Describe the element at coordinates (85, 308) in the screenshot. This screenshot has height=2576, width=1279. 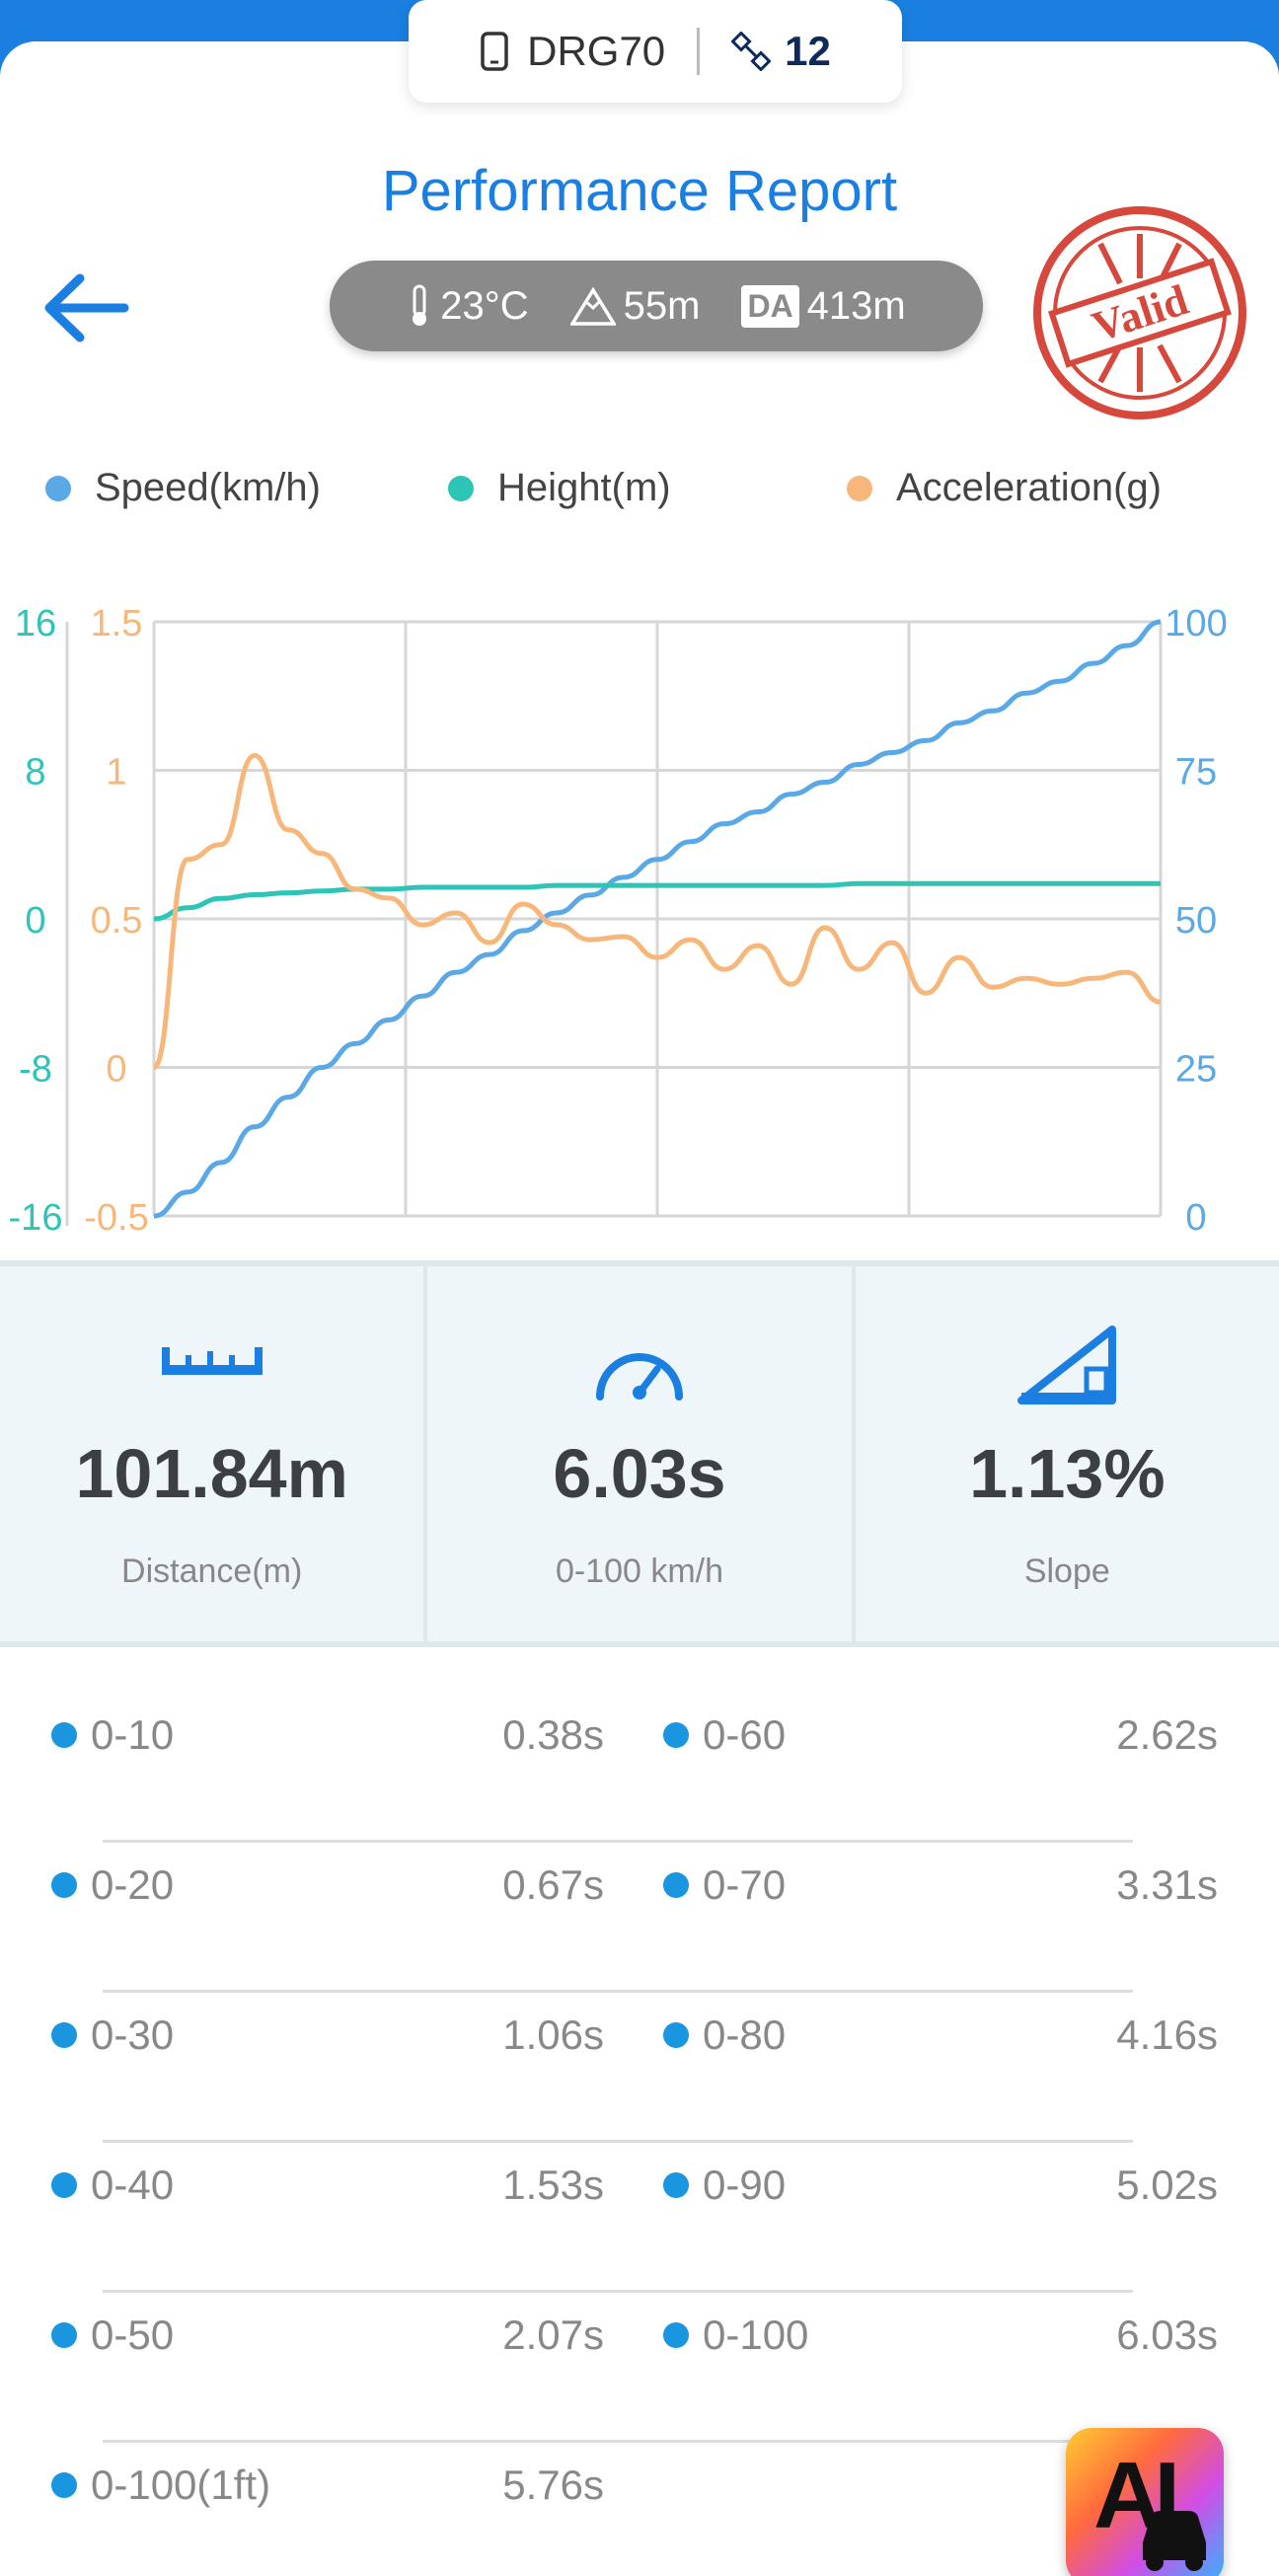
I see `arrow-left-icon` at that location.